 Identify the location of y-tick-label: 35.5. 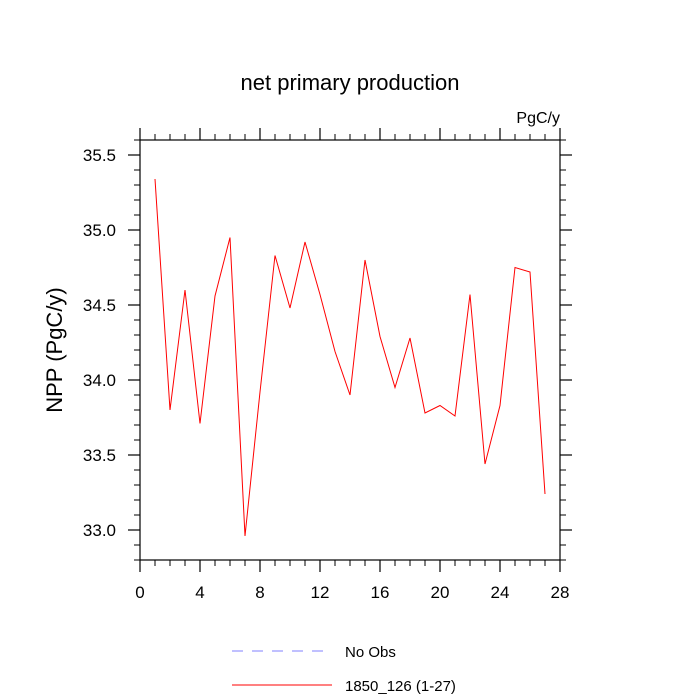
(99, 155).